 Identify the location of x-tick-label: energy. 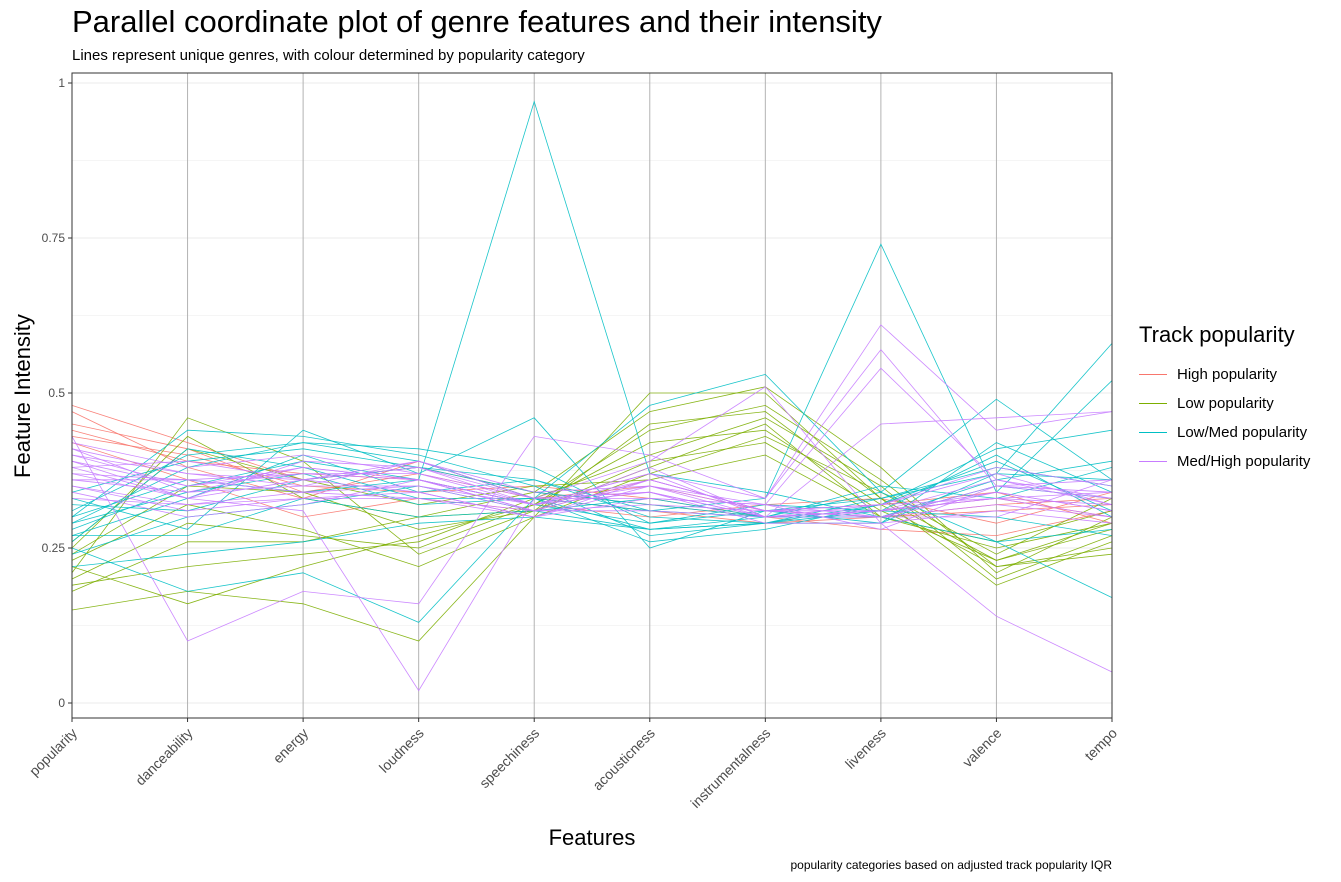
(291, 746).